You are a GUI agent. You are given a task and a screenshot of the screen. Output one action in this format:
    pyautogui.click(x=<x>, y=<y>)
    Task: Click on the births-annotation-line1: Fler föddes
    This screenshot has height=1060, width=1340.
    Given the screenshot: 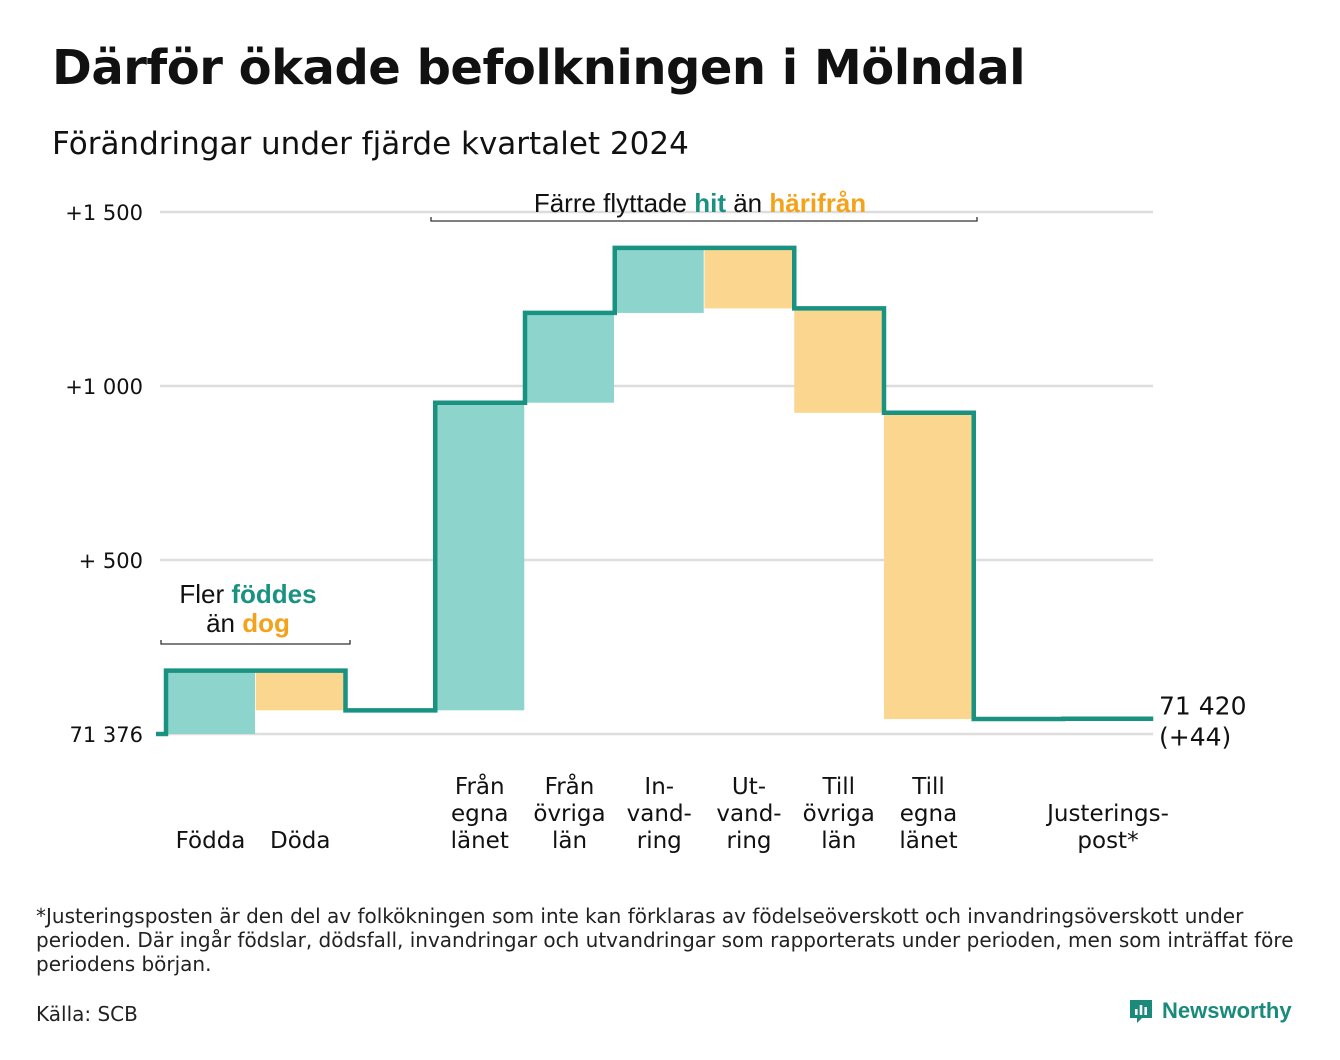 What is the action you would take?
    pyautogui.click(x=247, y=594)
    